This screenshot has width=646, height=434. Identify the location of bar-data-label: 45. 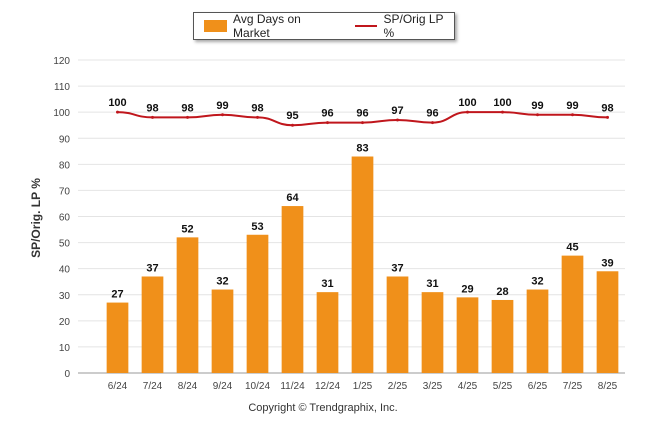
(572, 248).